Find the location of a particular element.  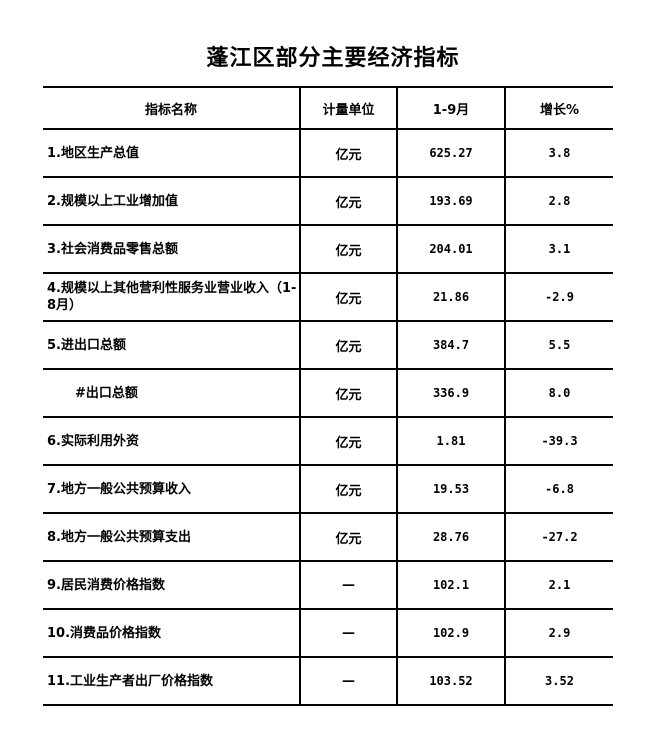

indicator-name-cell: 4.规模以上其他营利性服务业营业收入（1-8月） is located at coordinates (172, 297).